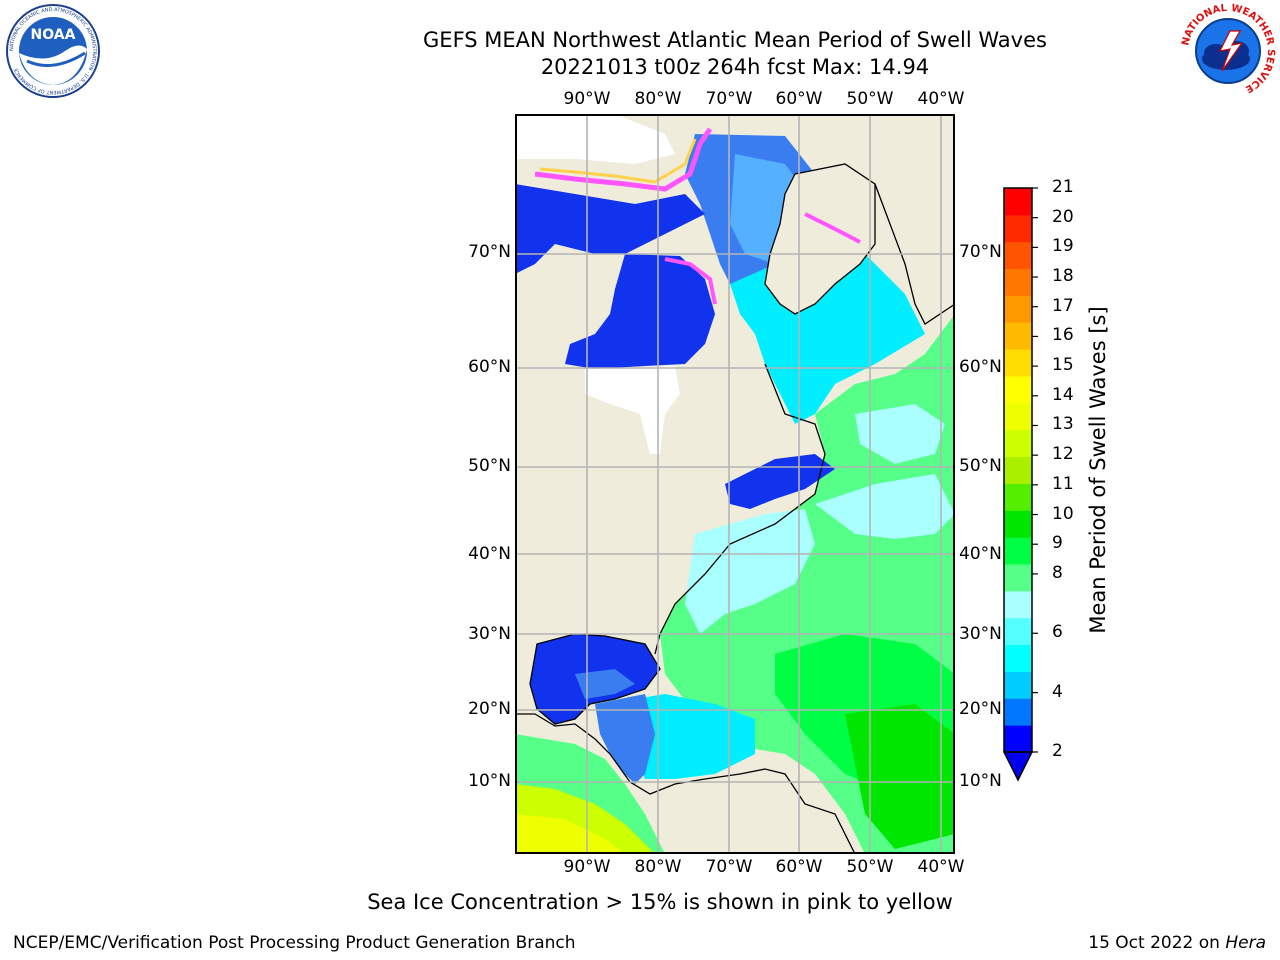 Image resolution: width=1280 pixels, height=960 pixels. I want to click on hudson-bay, so click(640, 311).